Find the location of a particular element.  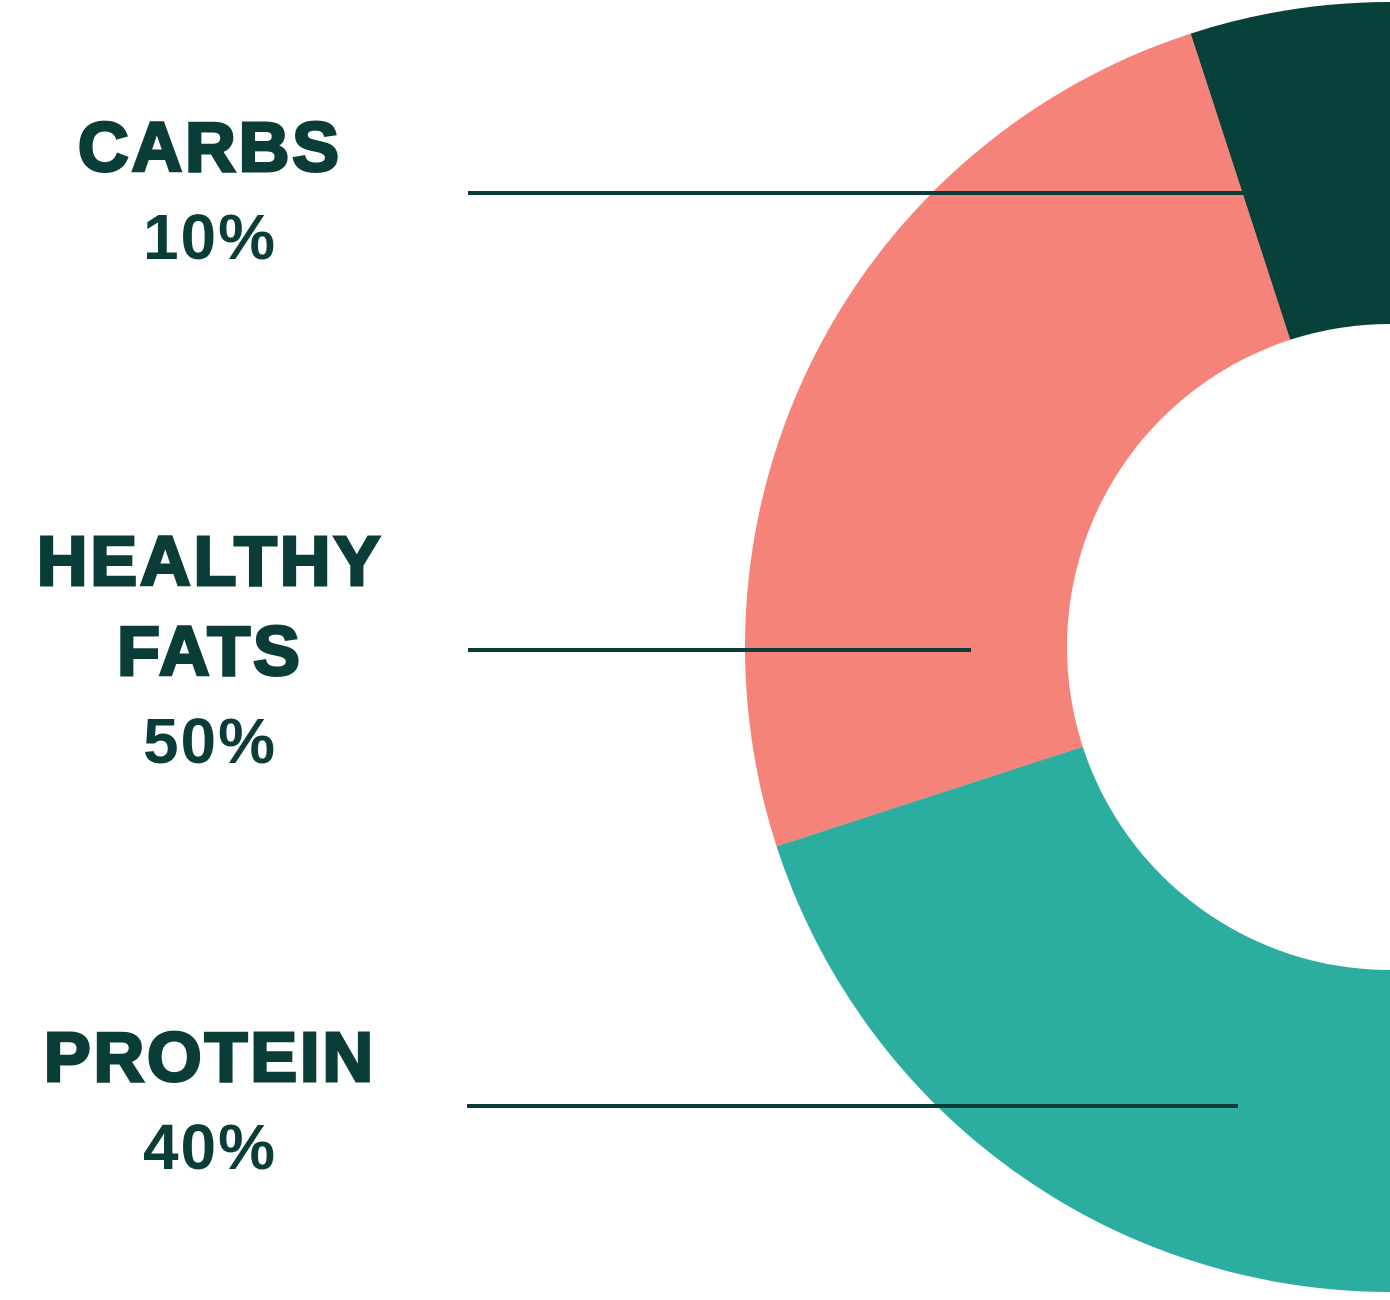

label-group: PROTEIN 40% is located at coordinates (210, 1102).